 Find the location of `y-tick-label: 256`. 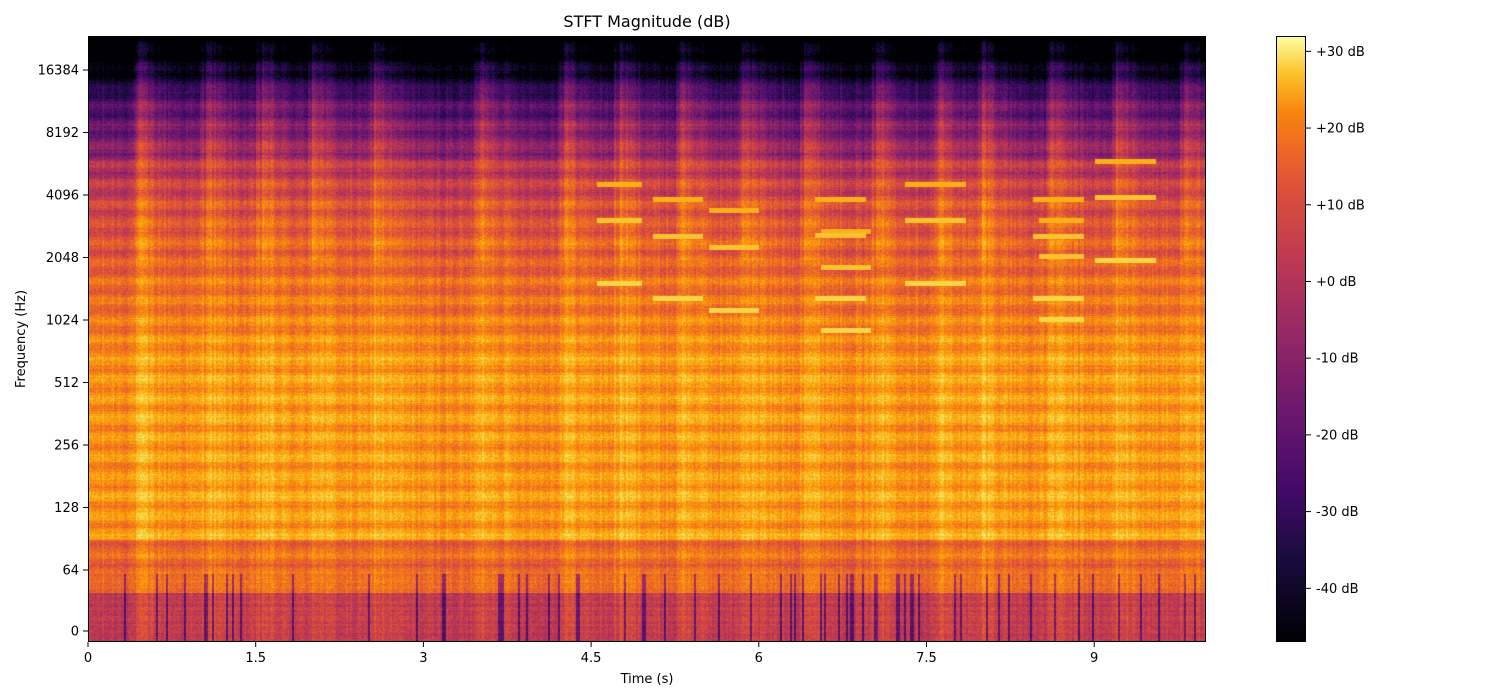

y-tick-label: 256 is located at coordinates (66, 446).